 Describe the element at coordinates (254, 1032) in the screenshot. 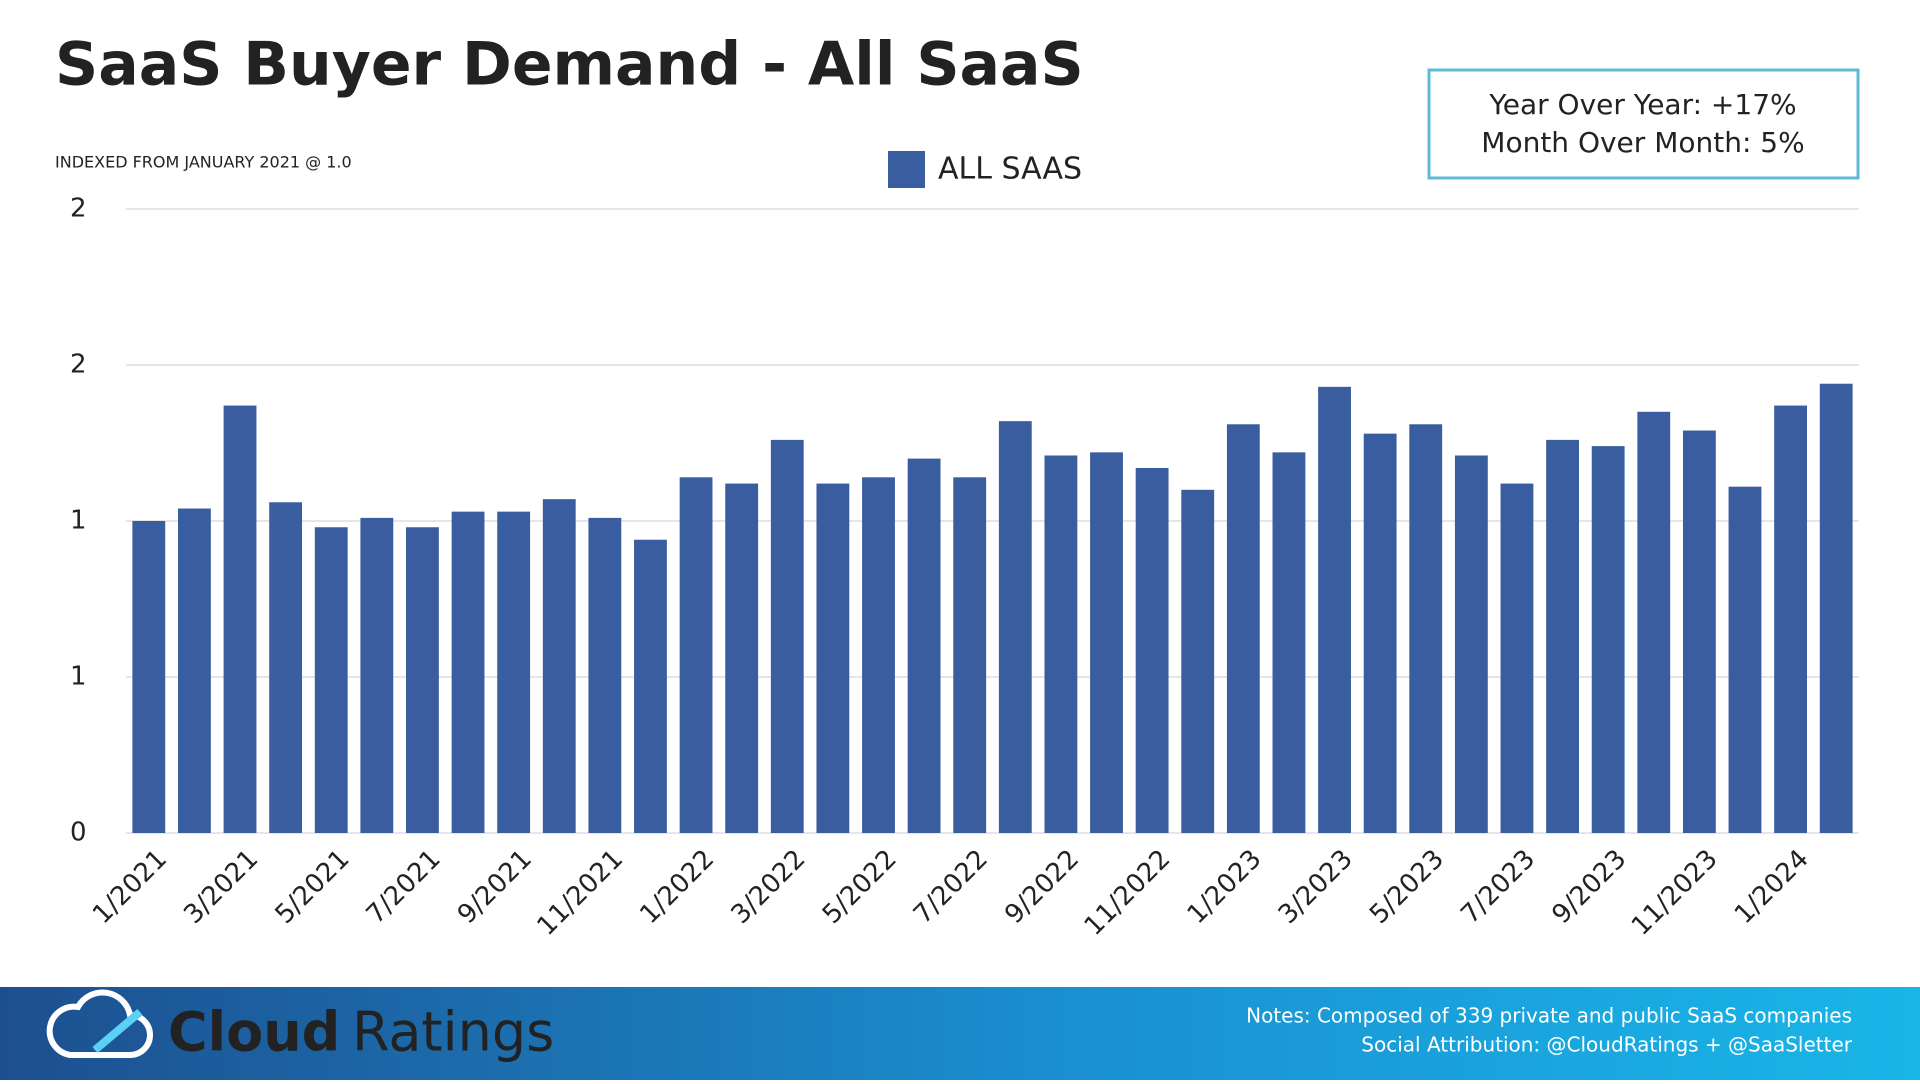

I see `brand: Cloud` at that location.